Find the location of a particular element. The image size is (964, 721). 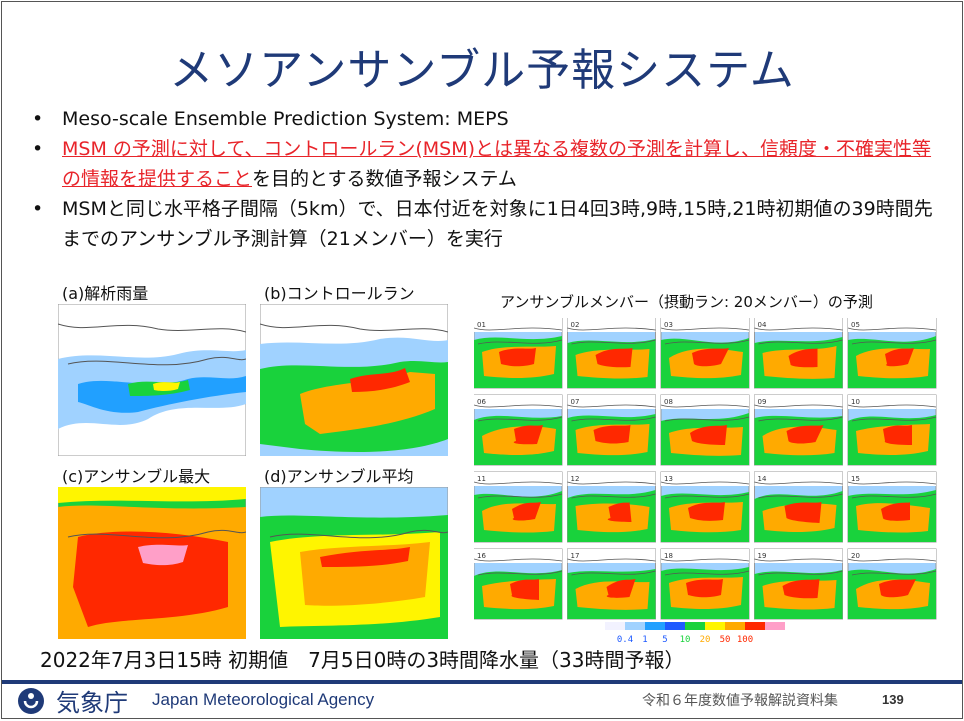

member-label: 08 is located at coordinates (668, 402).